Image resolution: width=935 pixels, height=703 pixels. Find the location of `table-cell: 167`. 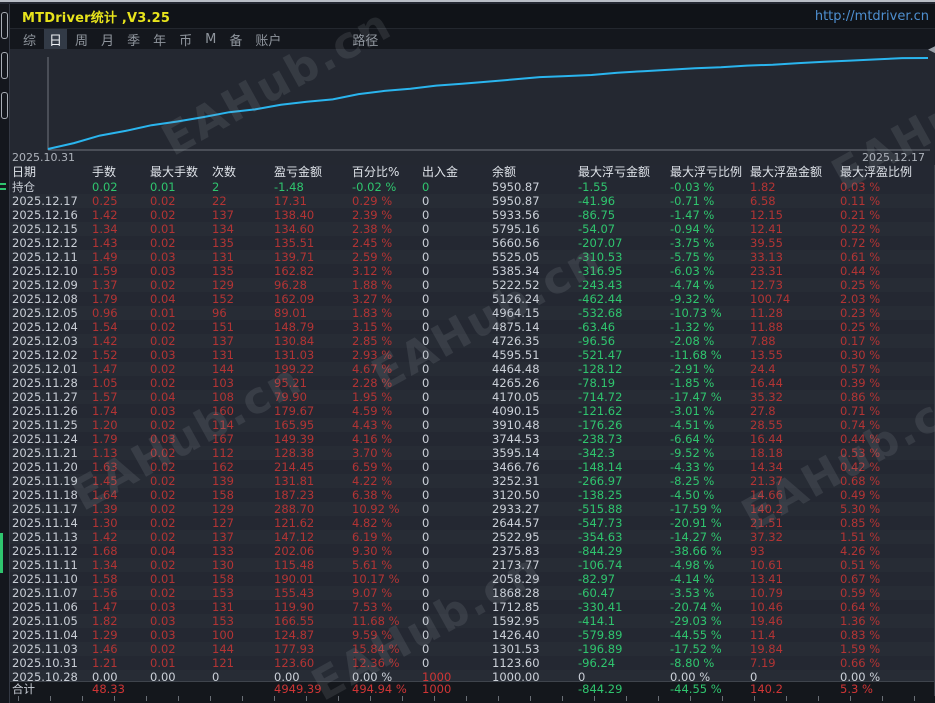

table-cell: 167 is located at coordinates (223, 439).